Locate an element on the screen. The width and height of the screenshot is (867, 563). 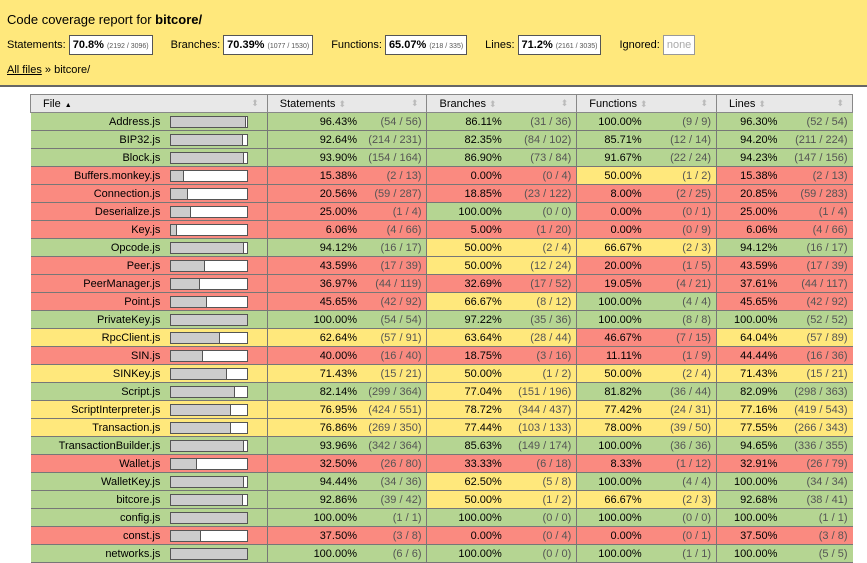
lines-pct: 77.16% is located at coordinates (749, 409).